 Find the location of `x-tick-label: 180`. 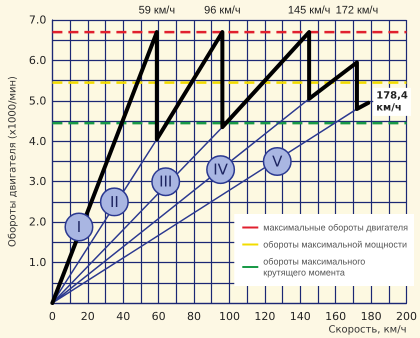

x-tick-label: 180 is located at coordinates (371, 316).